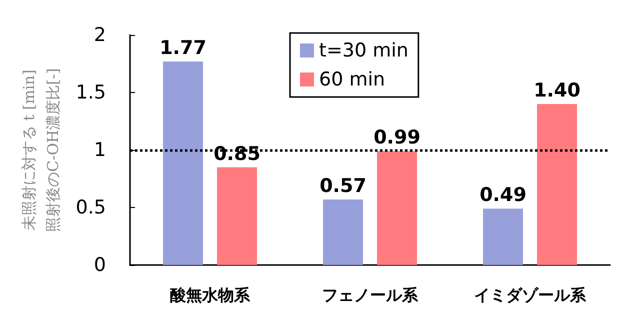  What do you see at coordinates (91, 93) in the screenshot?
I see `y-tick-label: 1.5` at bounding box center [91, 93].